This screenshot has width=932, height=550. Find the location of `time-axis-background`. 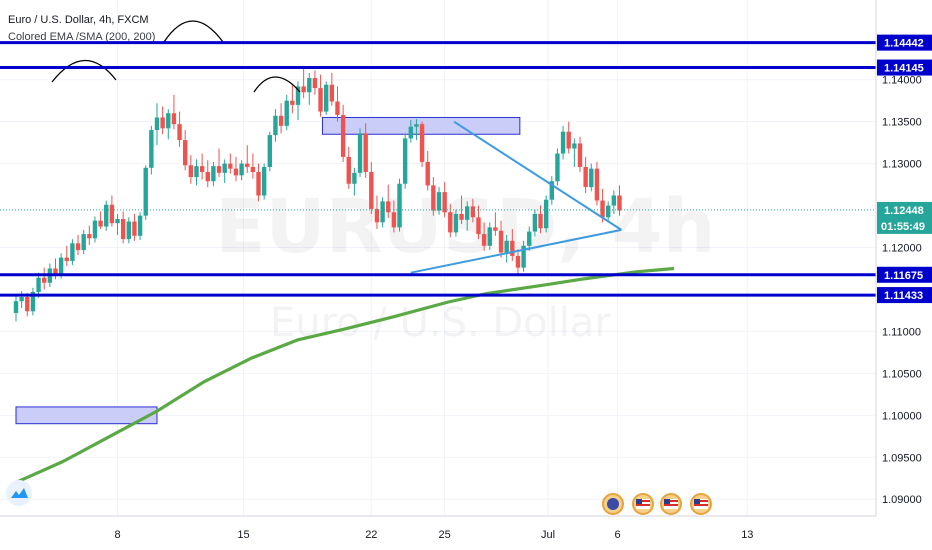

time-axis-background is located at coordinates (466, 533).